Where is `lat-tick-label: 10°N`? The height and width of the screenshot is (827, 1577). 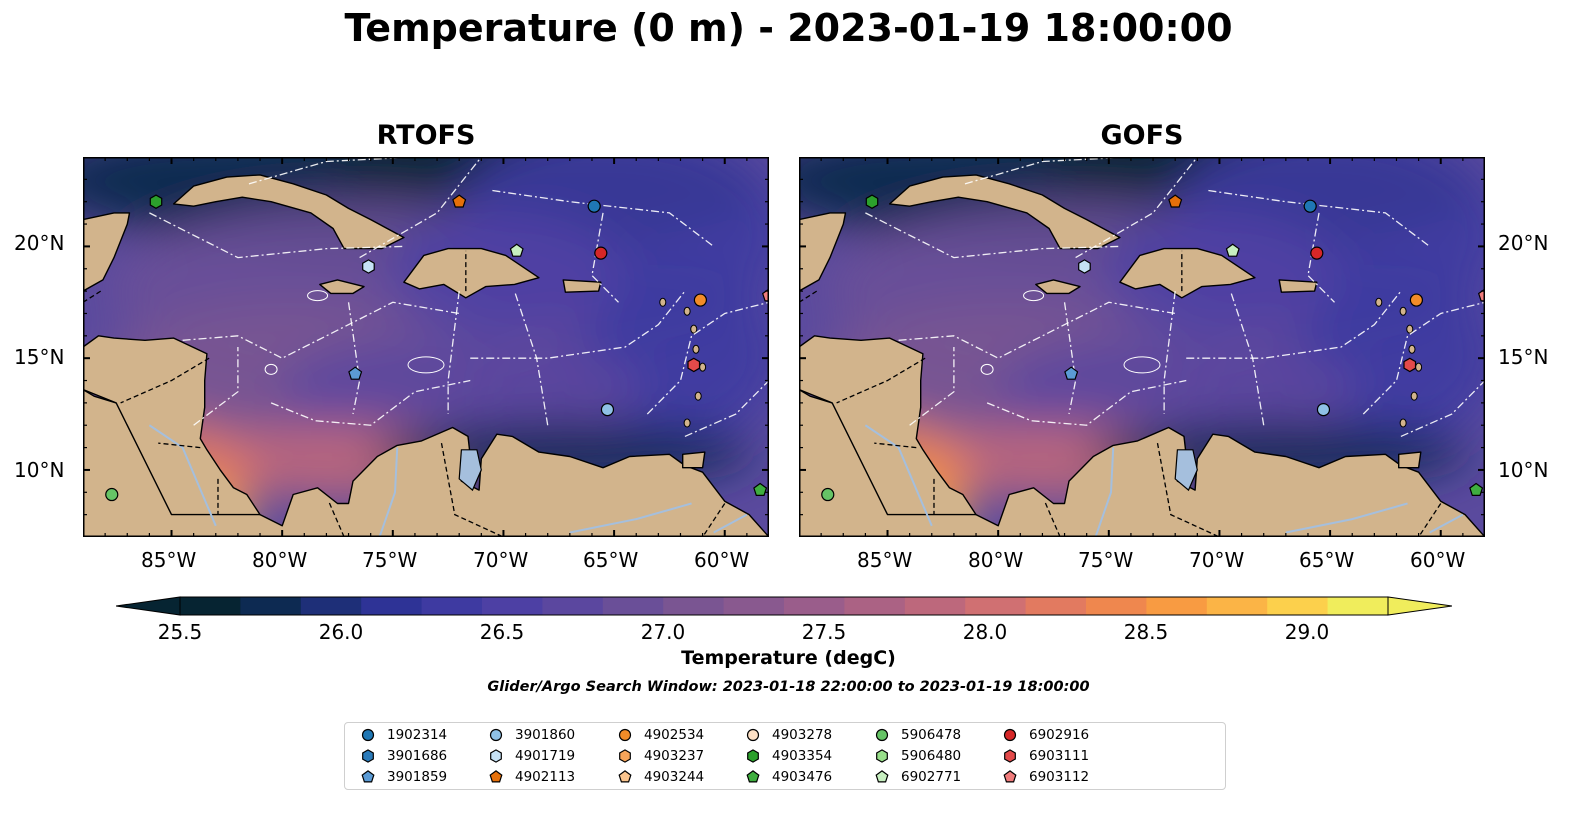 lat-tick-label: 10°N is located at coordinates (1523, 470).